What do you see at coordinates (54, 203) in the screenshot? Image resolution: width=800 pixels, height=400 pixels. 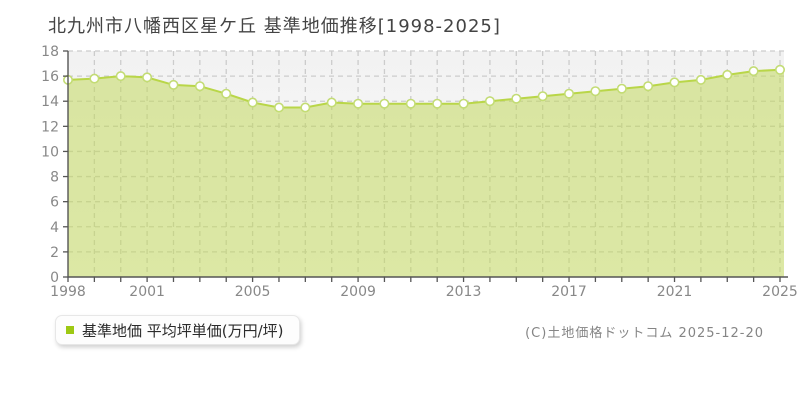 I see `svg-text: 6` at bounding box center [54, 203].